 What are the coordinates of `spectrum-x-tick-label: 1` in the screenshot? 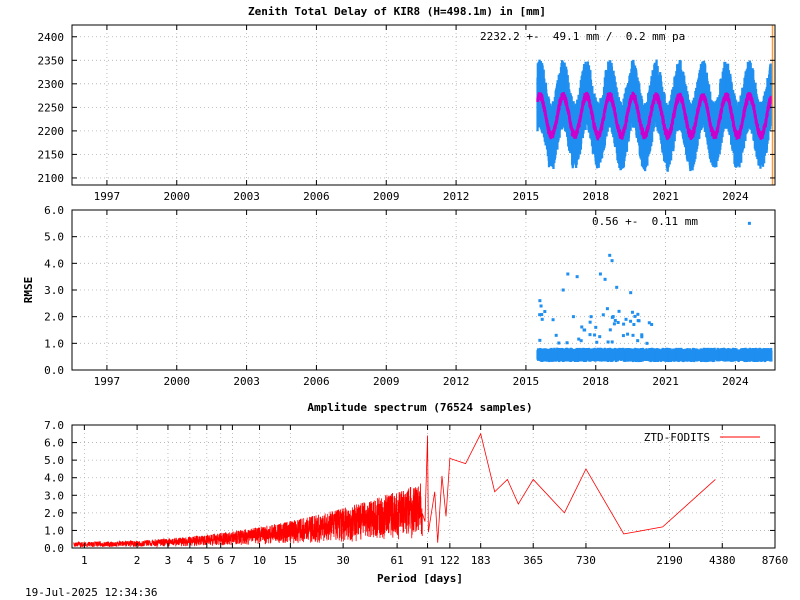 It's located at (84, 560).